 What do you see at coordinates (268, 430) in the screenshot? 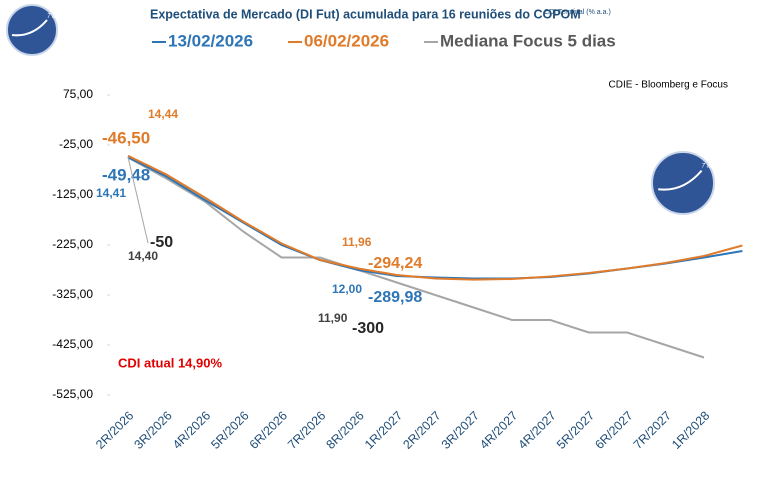
I see `x-tick-label: 6R/2026` at bounding box center [268, 430].